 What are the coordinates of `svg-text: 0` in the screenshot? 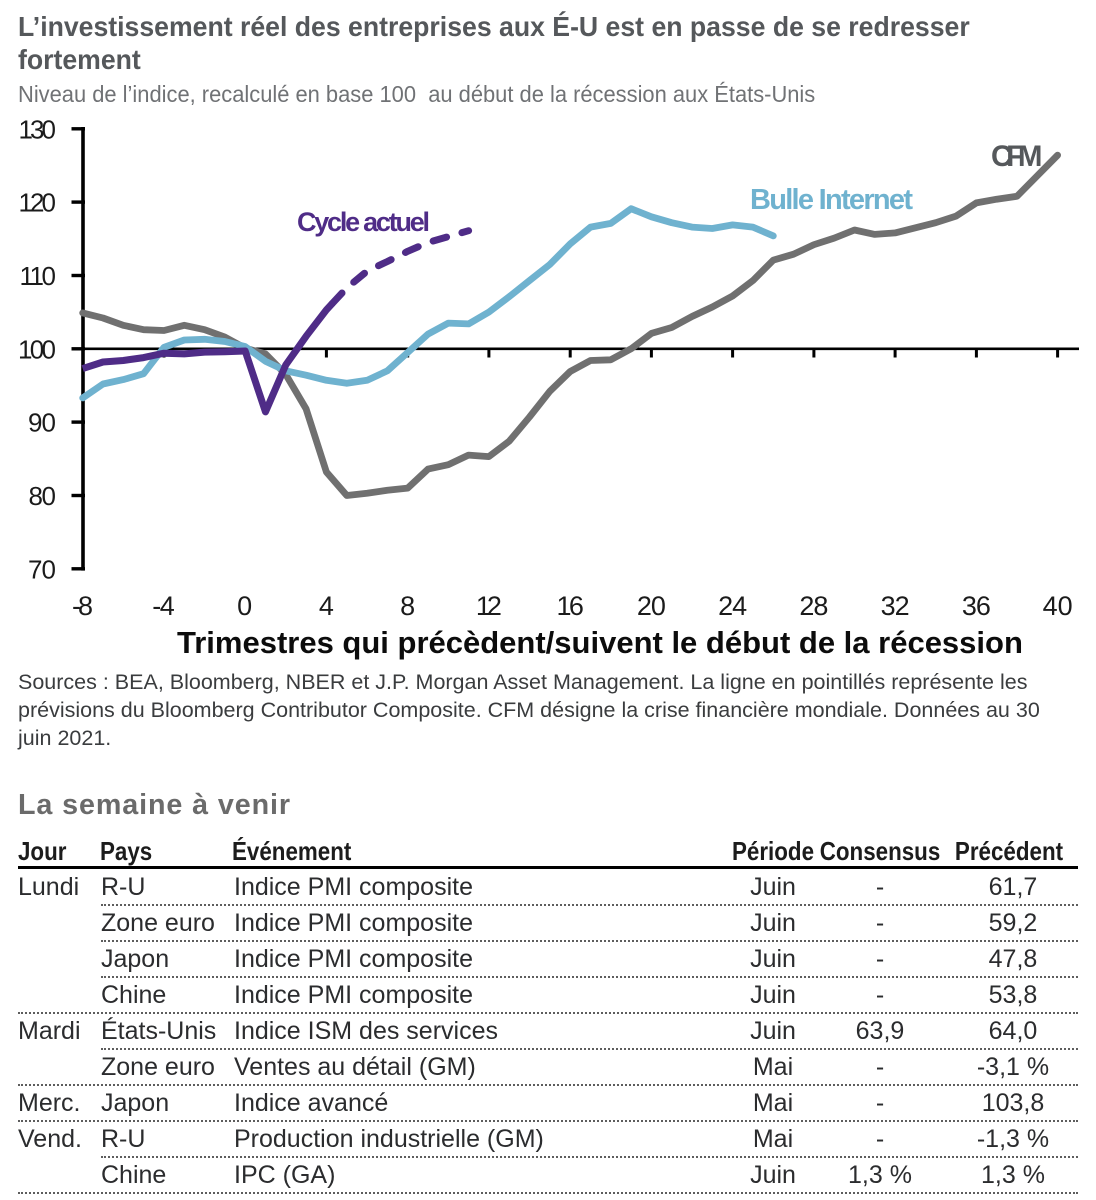 It's located at (244, 606).